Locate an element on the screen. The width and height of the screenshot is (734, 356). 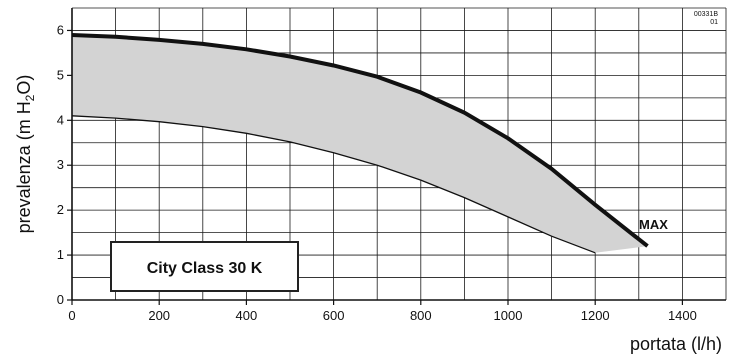
x-tick-label: 800 is located at coordinates (421, 315).